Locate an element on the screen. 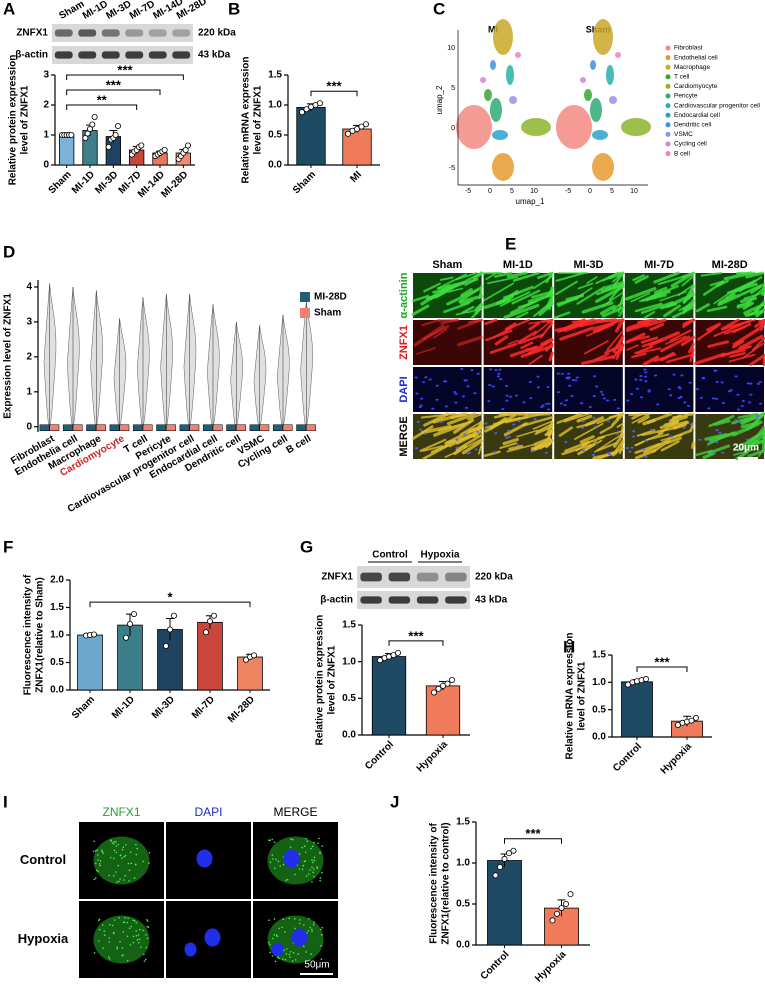 The height and width of the screenshot is (992, 765). significance-bracket is located at coordinates (334, 93).